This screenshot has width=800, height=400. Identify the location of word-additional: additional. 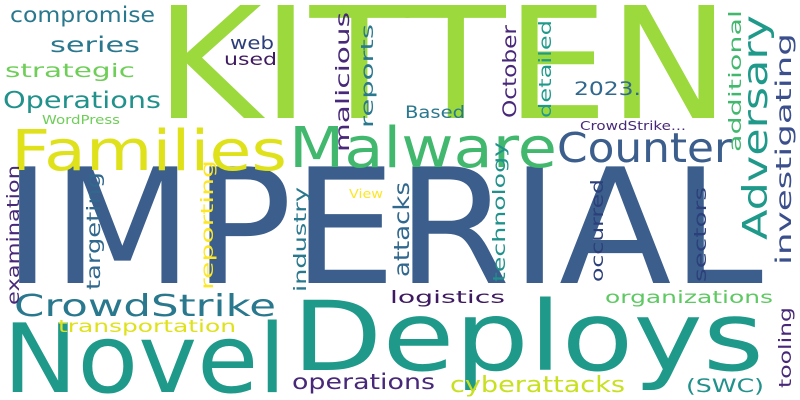
(736, 81).